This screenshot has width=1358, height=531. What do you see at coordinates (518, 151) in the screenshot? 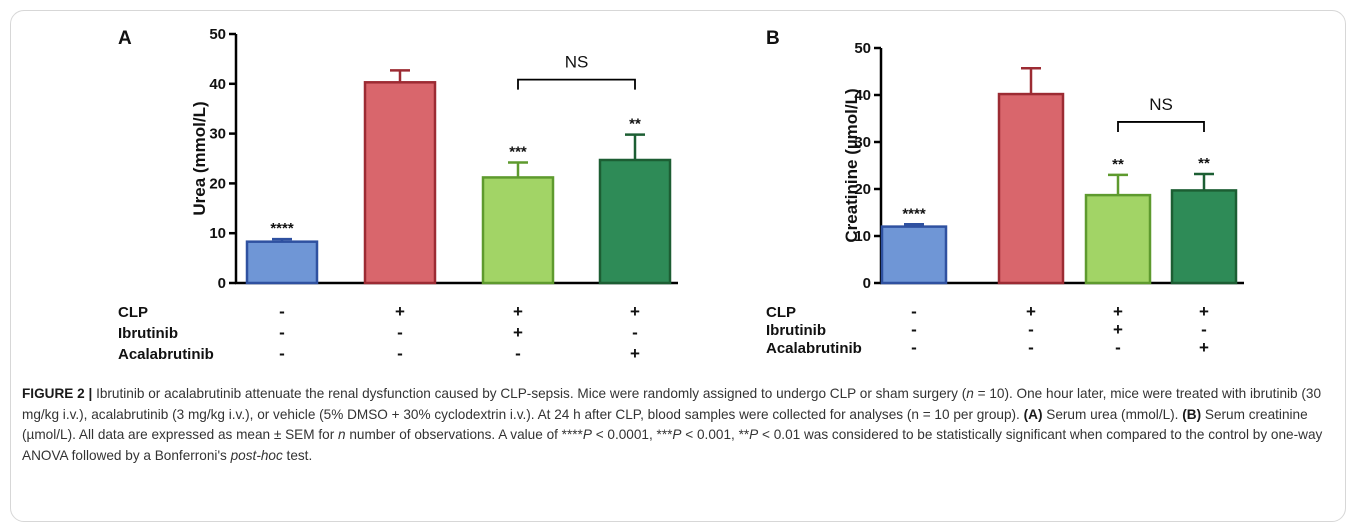
I see `significance-label: ***` at bounding box center [518, 151].